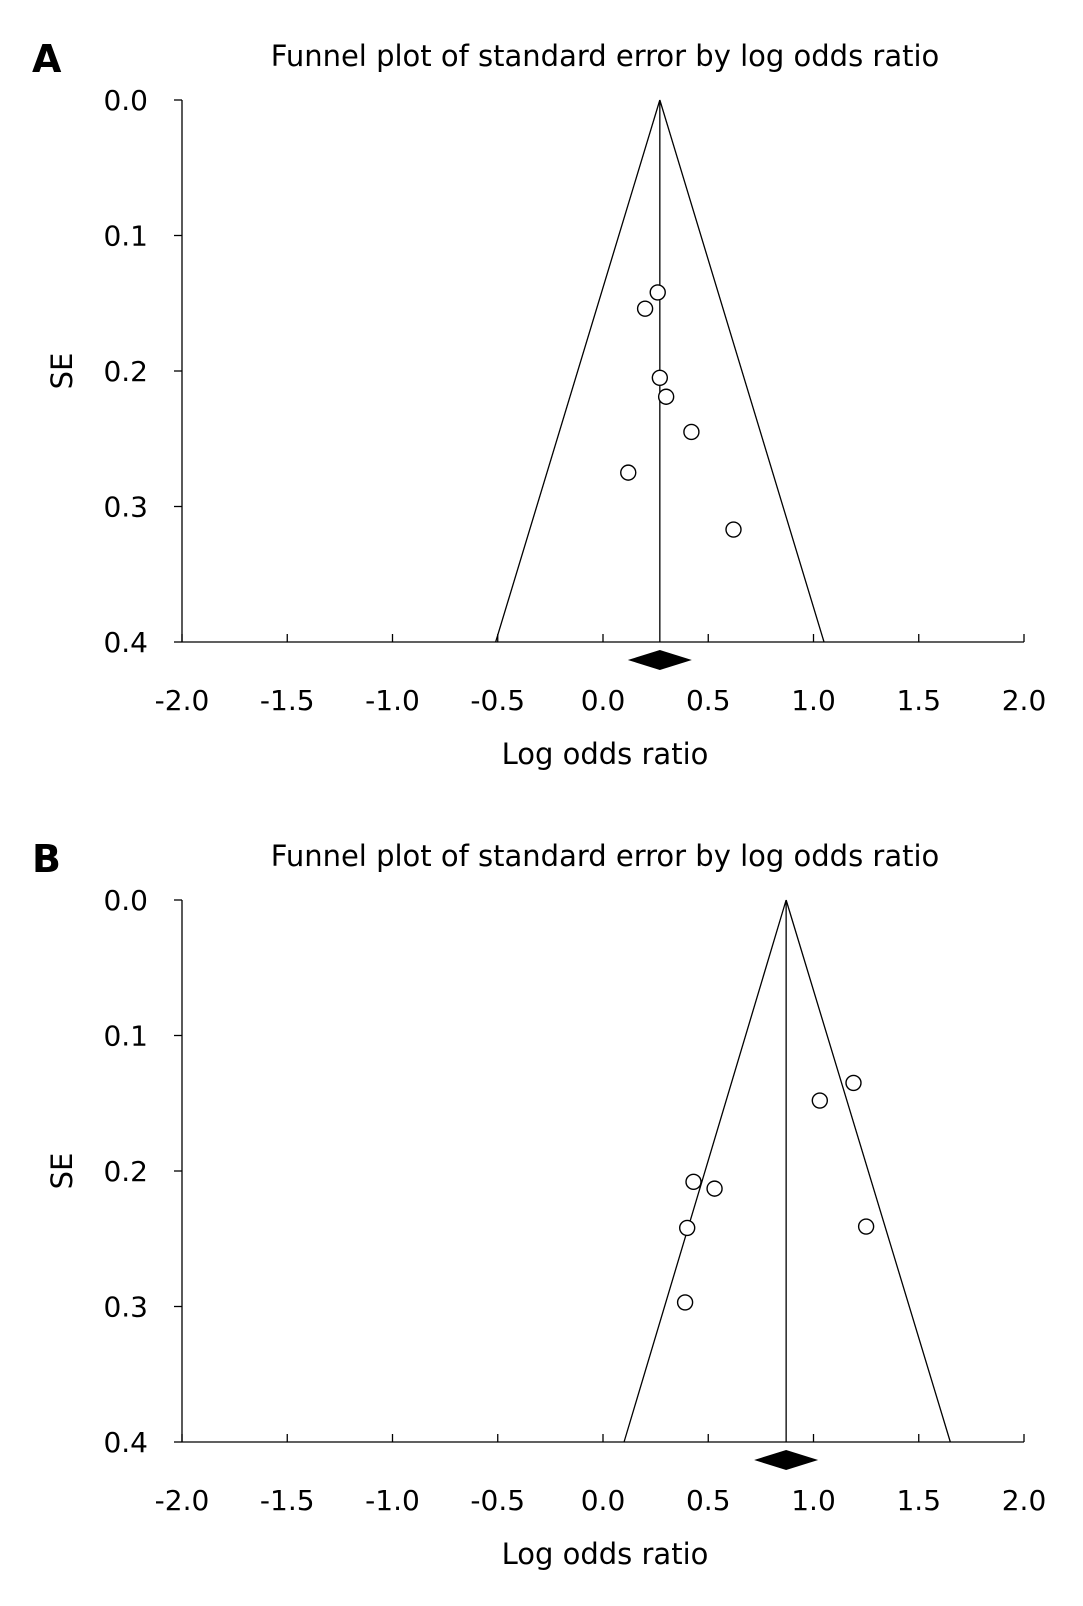 The image size is (1083, 1606). Describe the element at coordinates (47, 59) in the screenshot. I see `panel-label: A` at that location.